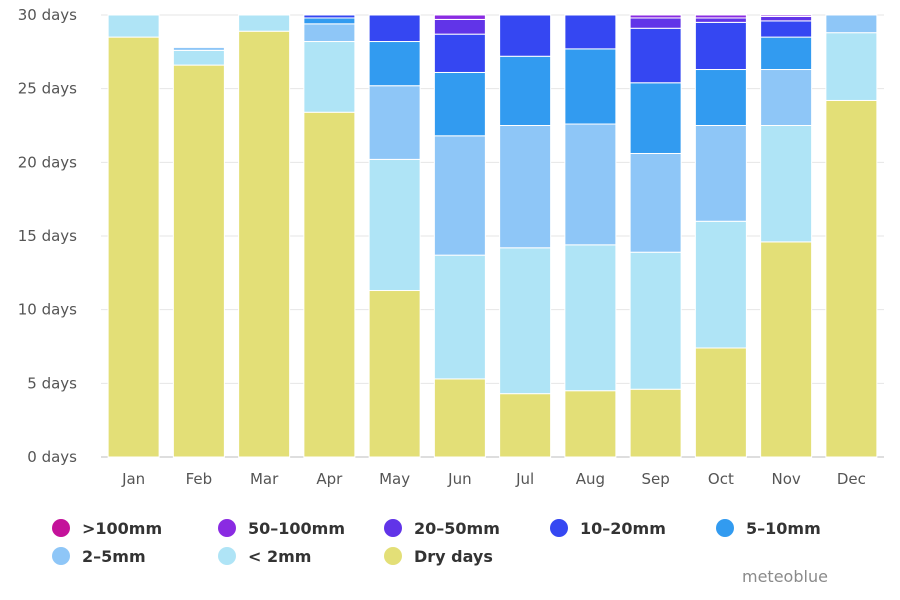 This screenshot has width=900, height=600. Describe the element at coordinates (297, 528) in the screenshot. I see `legend-label: 50–100mm` at that location.